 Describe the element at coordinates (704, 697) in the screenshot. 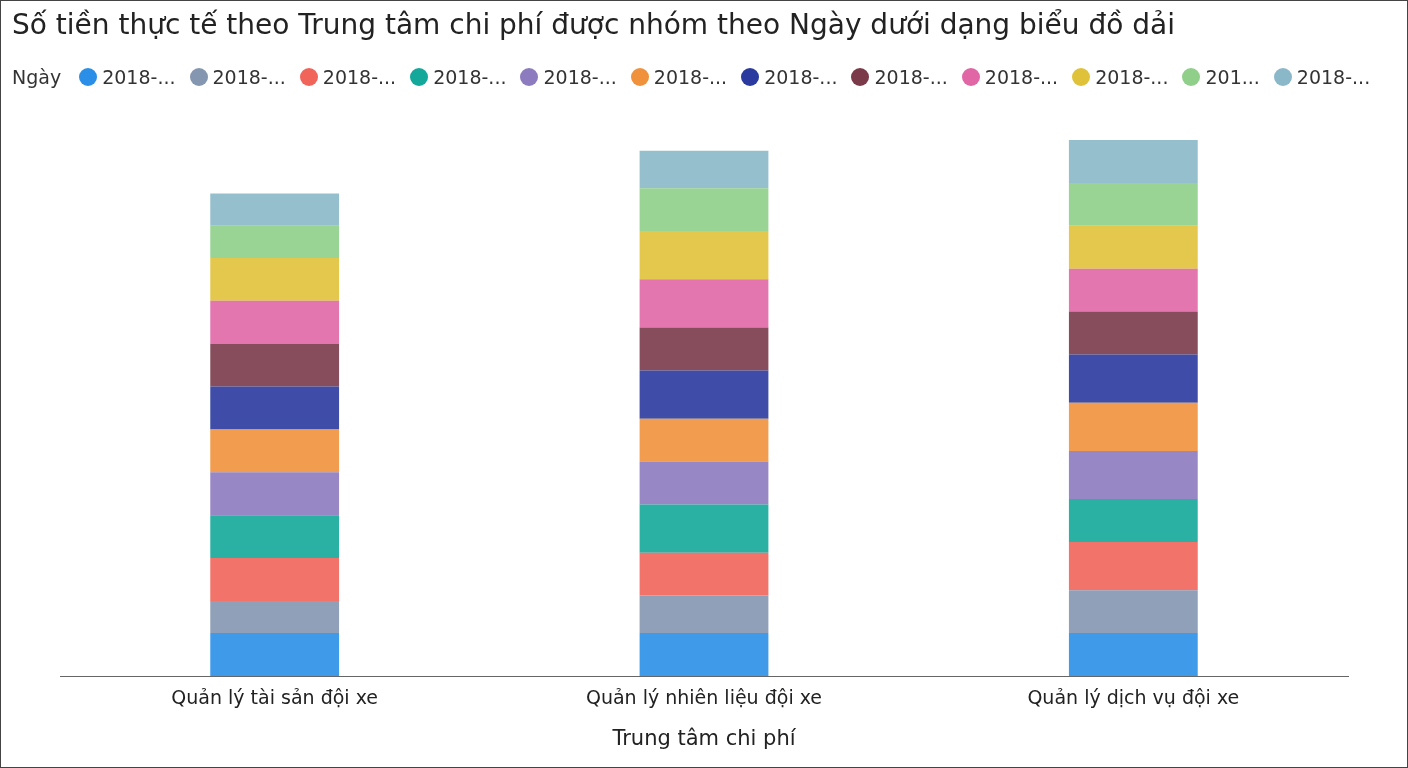

I see `x-tick-label: Quản lý nhiên liệu đội xe` at that location.